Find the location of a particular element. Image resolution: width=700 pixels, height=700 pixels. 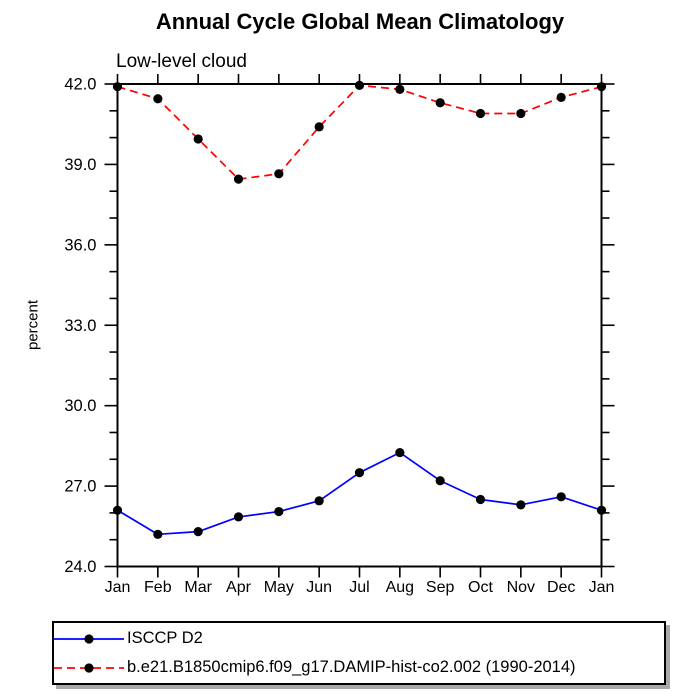

svg-text: 33.0 is located at coordinates (80, 326).